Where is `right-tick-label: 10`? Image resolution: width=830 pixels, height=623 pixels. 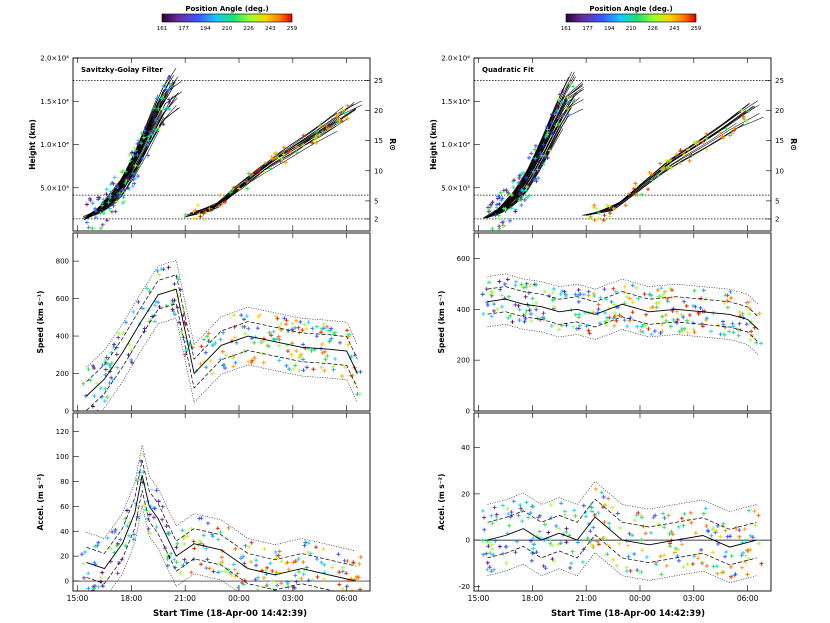 right-tick-label: 10 is located at coordinates (378, 171).